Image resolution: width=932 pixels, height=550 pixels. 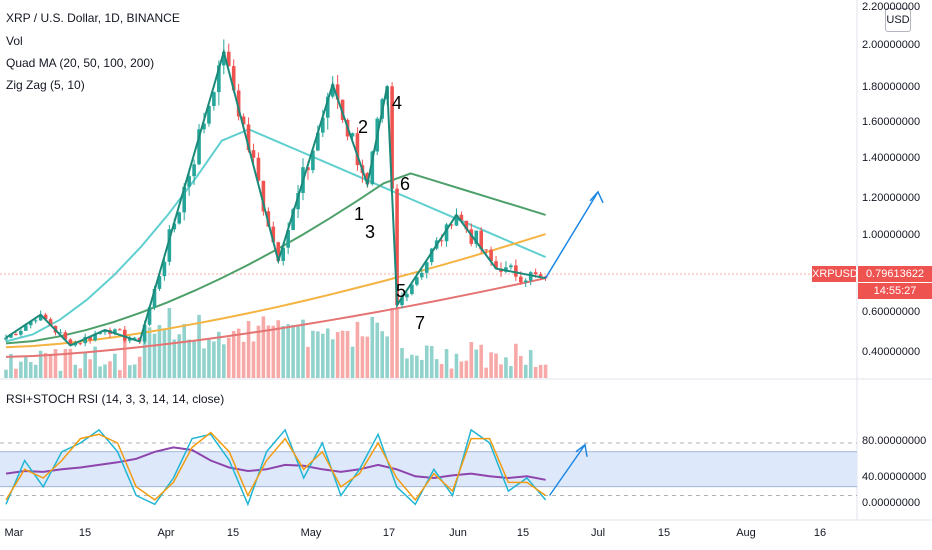 I want to click on rsi-indicator-title: RSI+STOCH RSI (14, 3, 3, 14, 14, close), so click(x=115, y=399).